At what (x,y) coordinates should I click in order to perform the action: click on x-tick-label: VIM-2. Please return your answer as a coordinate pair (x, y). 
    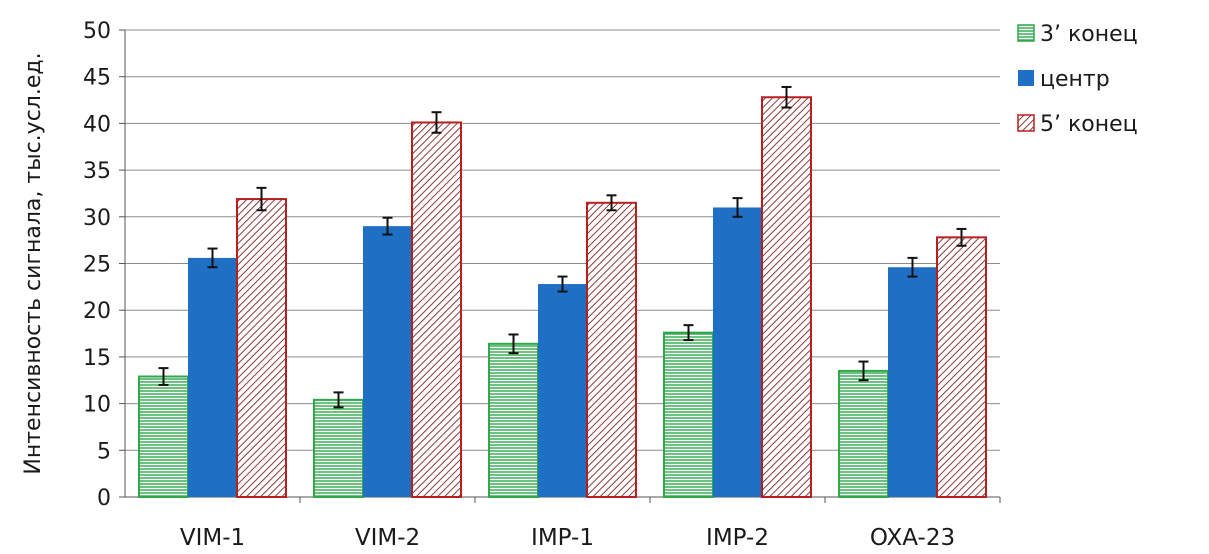
    Looking at the image, I should click on (387, 538).